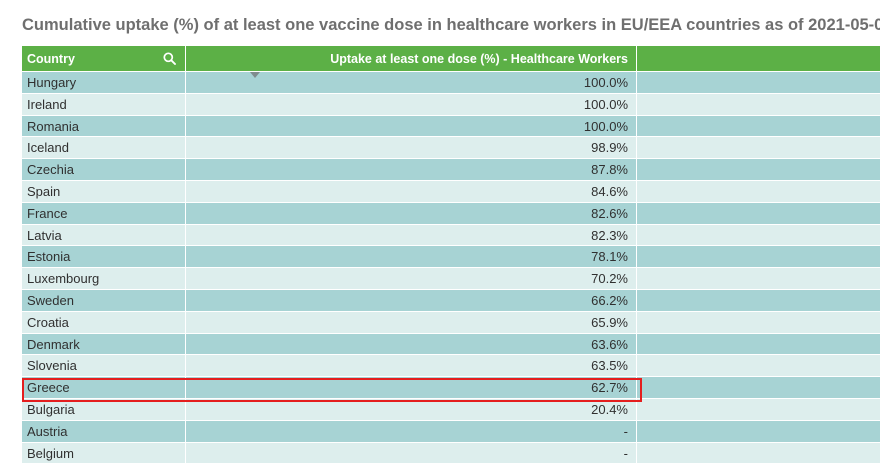  I want to click on table-row: Bulgaria 20.4%, so click(451, 409).